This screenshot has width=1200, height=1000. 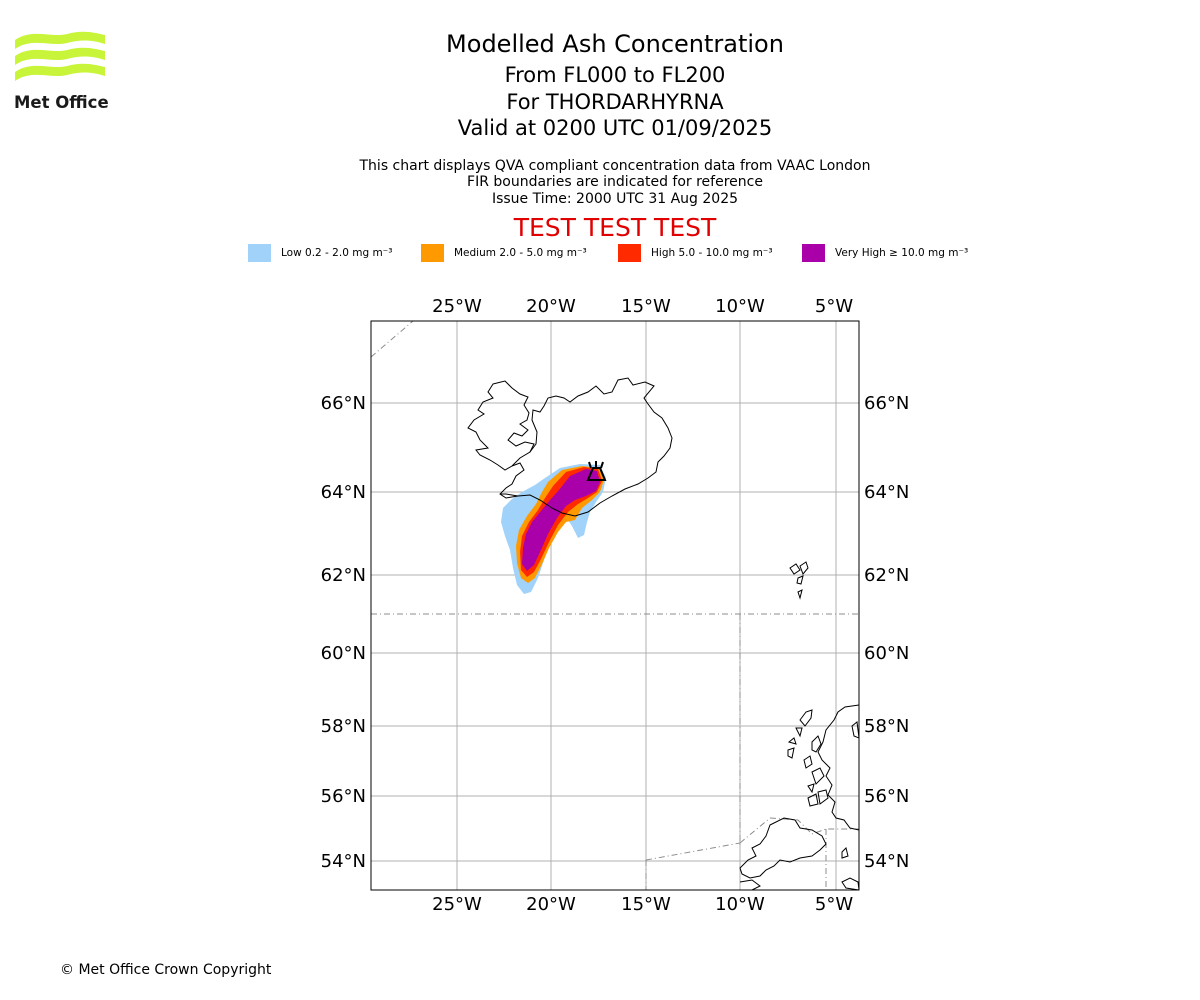 What do you see at coordinates (166, 970) in the screenshot?
I see `copyright-notice: © Met Office Crown Copyright` at bounding box center [166, 970].